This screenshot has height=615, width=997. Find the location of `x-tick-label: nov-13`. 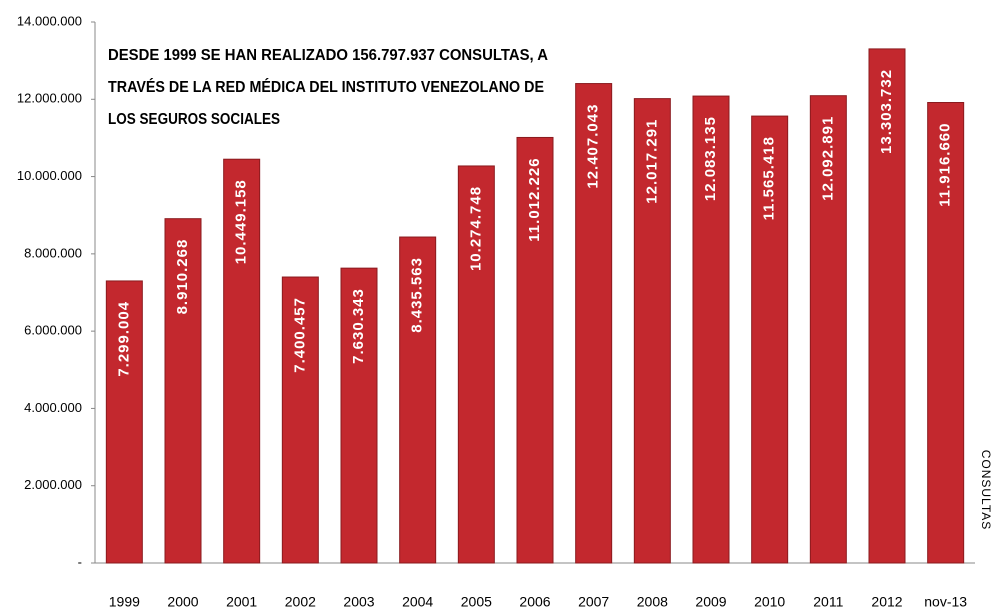

x-tick-label: nov-13 is located at coordinates (945, 602).